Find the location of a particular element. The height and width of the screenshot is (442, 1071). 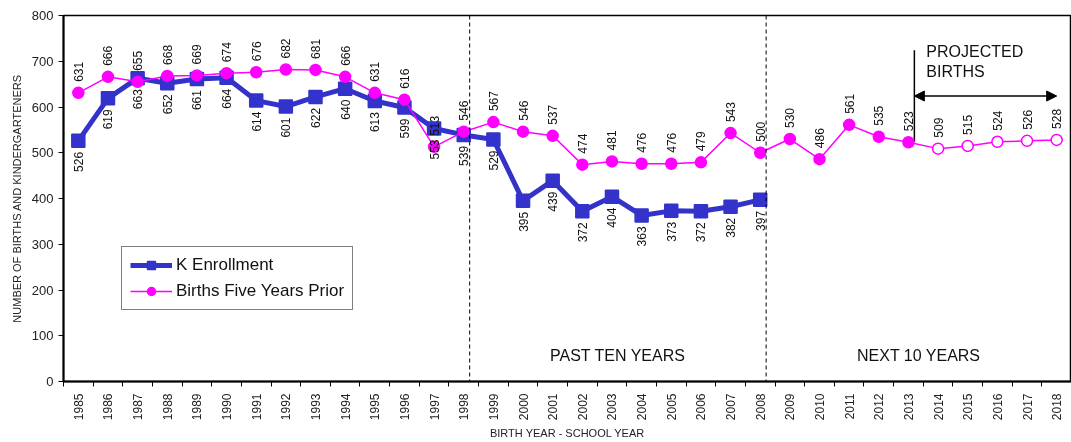

data-label: 655 is located at coordinates (138, 60).